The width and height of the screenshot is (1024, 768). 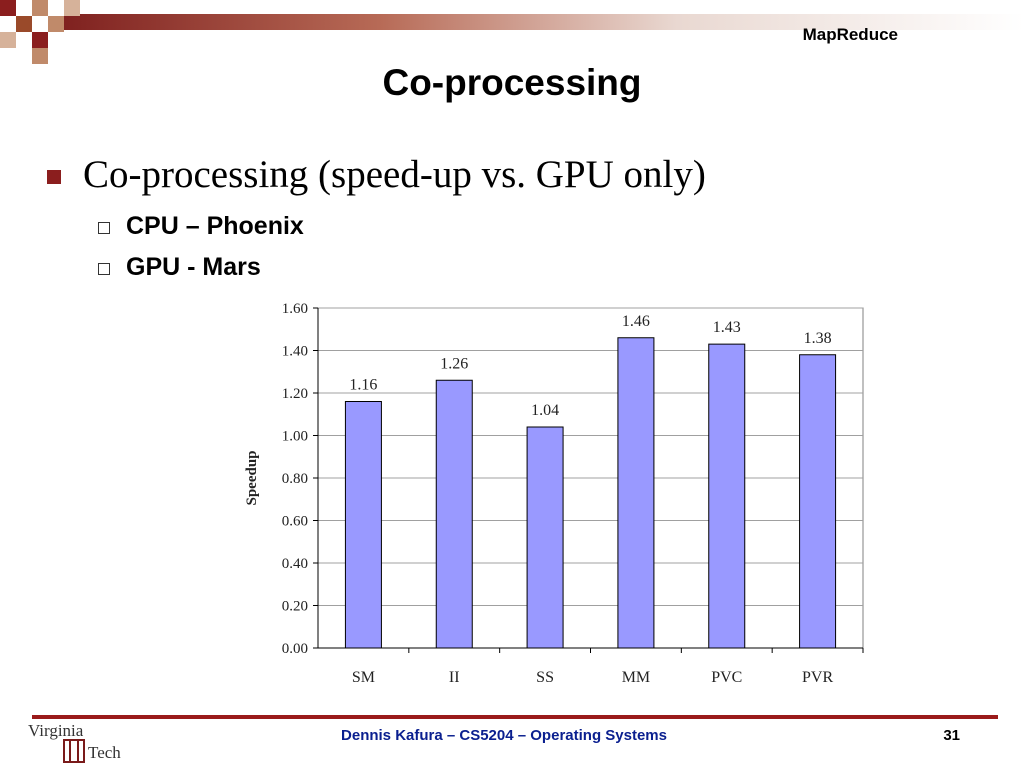 What do you see at coordinates (295, 649) in the screenshot?
I see `y-tick-label: 0.00` at bounding box center [295, 649].